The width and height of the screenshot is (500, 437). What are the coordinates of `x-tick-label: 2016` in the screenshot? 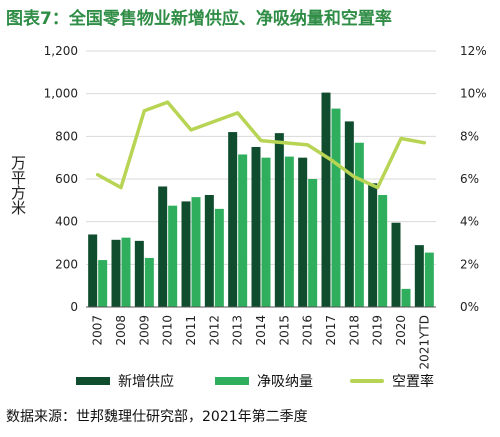 It's located at (308, 330).